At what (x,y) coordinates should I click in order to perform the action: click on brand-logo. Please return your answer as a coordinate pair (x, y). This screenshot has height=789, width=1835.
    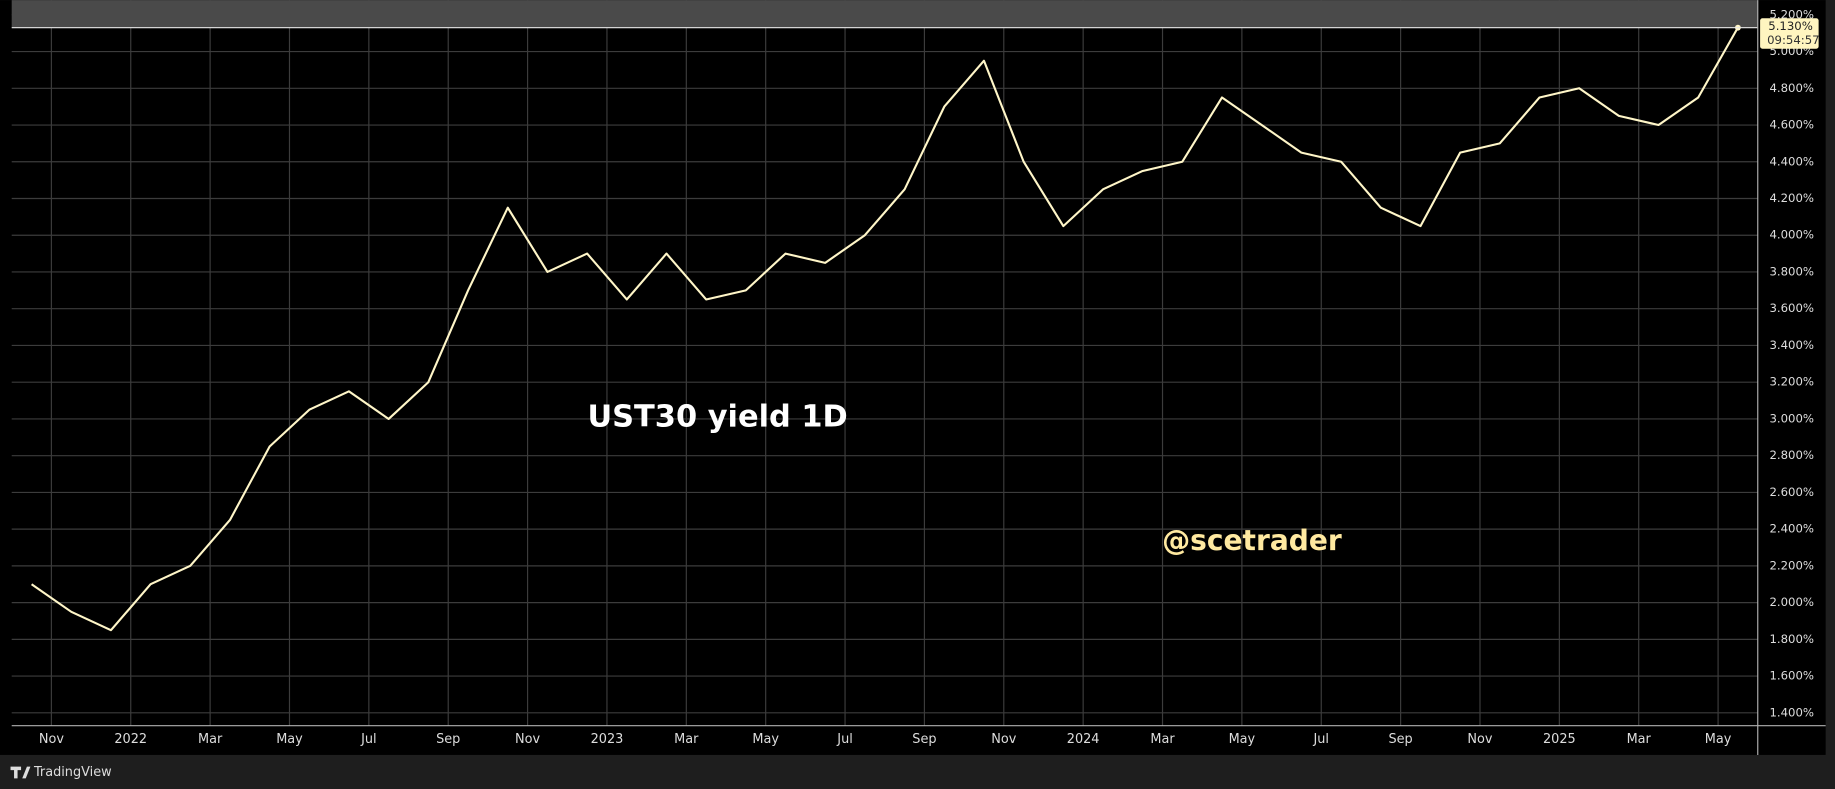
    Looking at the image, I should click on (20, 772).